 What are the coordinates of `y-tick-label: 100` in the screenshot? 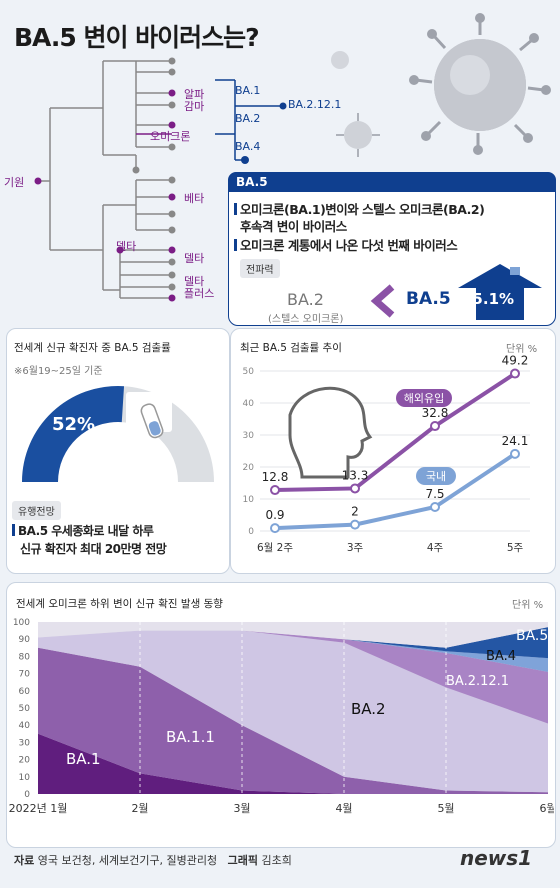 It's located at (21, 623).